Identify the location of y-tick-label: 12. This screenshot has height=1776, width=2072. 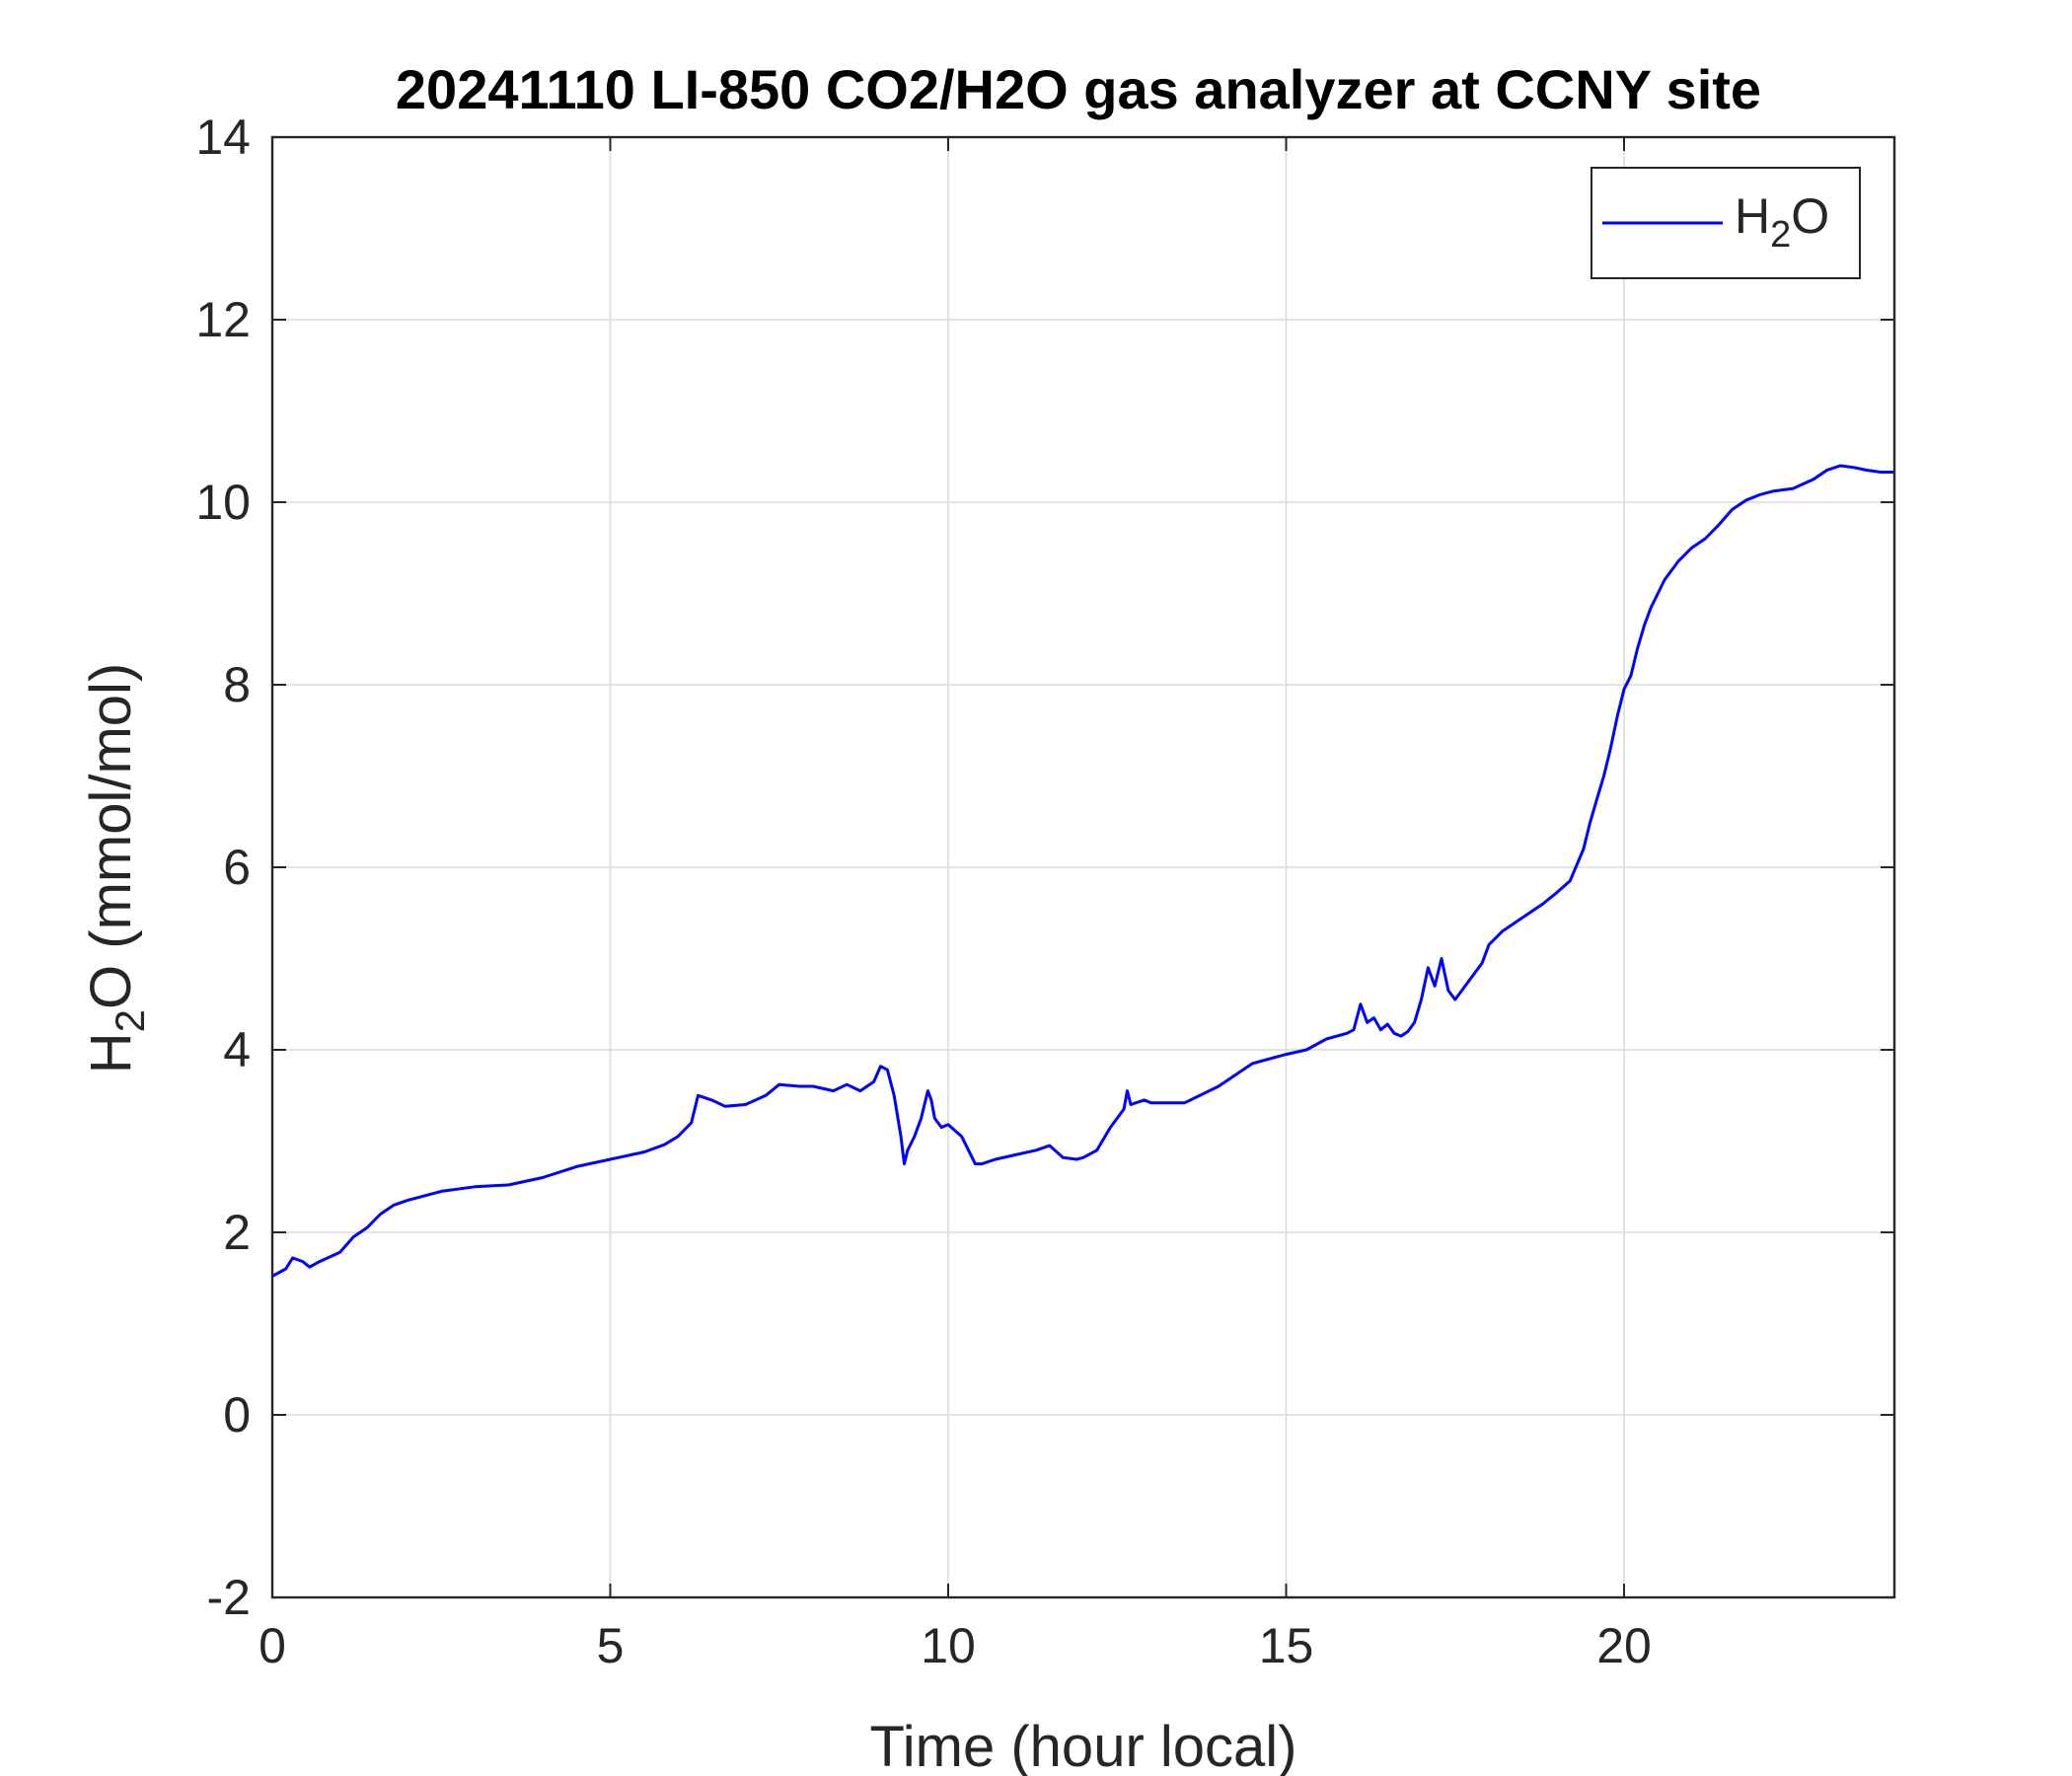
(223, 320).